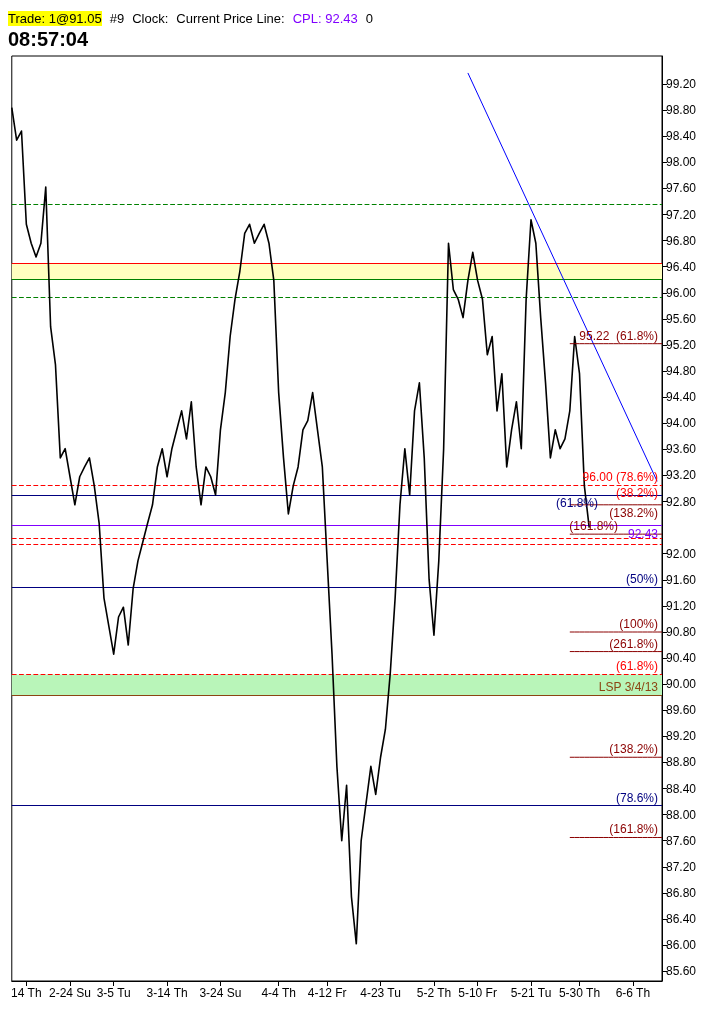  I want to click on y-tick-label: 92.80, so click(681, 501).